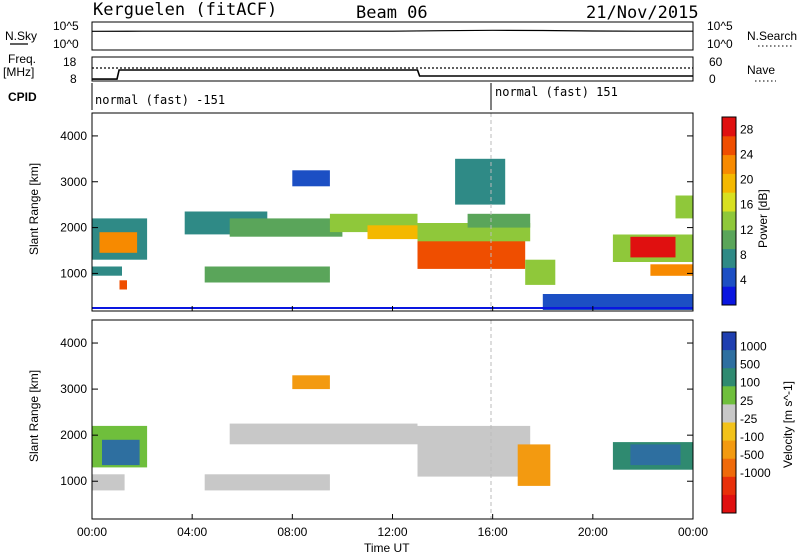 The height and width of the screenshot is (554, 800). I want to click on frequency-panel: Freq. [MHz] 18 8 60 0 Nave, so click(389, 69).